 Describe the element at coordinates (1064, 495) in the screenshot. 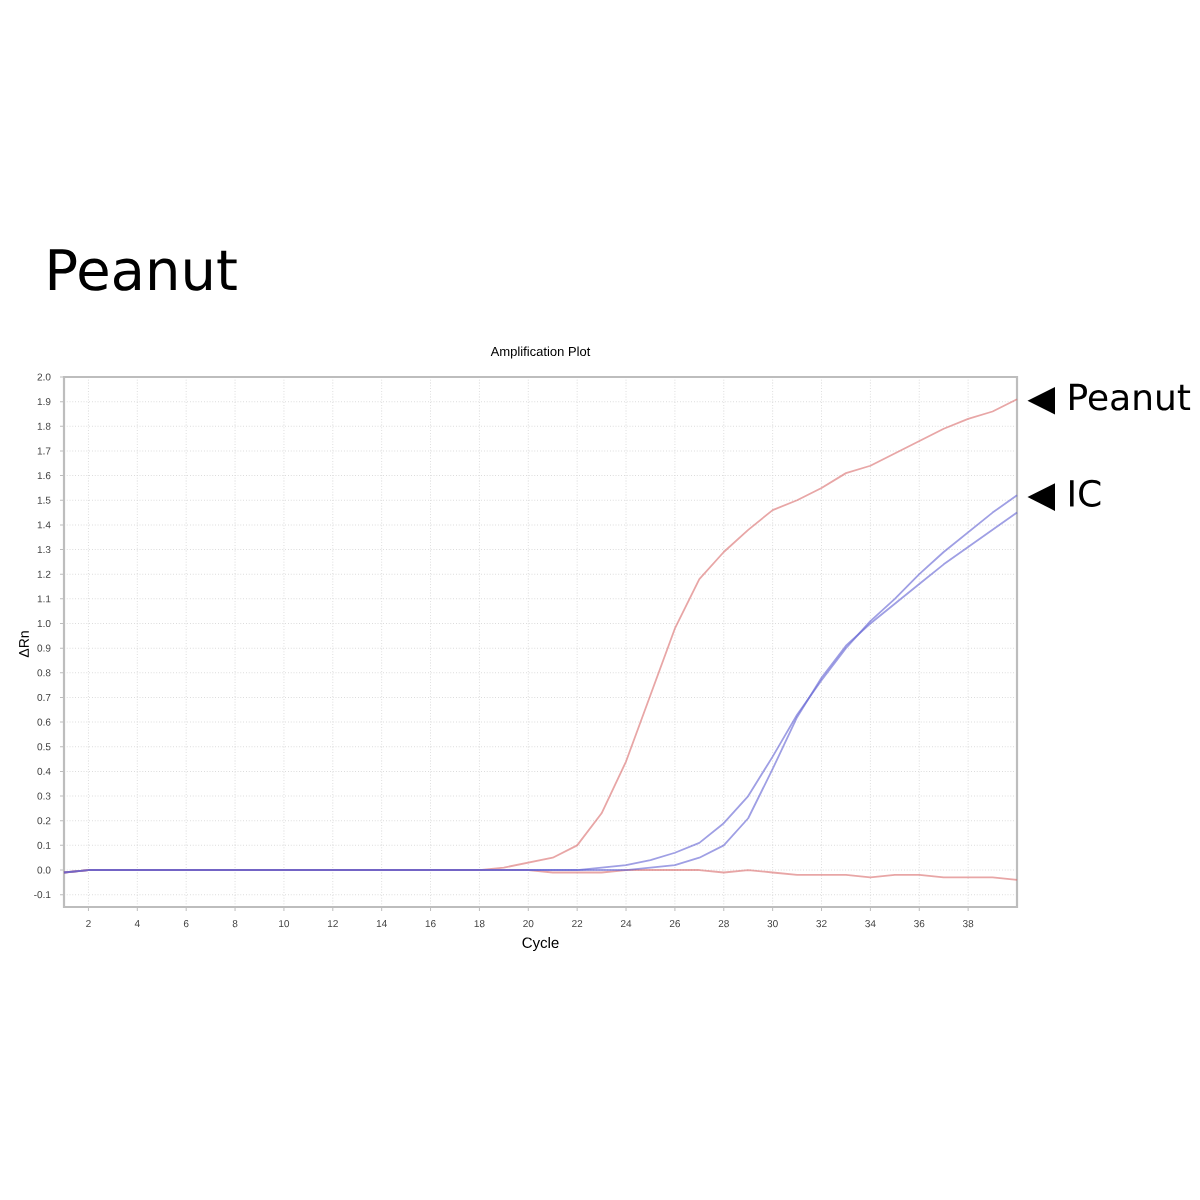

I see `annotation: ◀ IC` at that location.